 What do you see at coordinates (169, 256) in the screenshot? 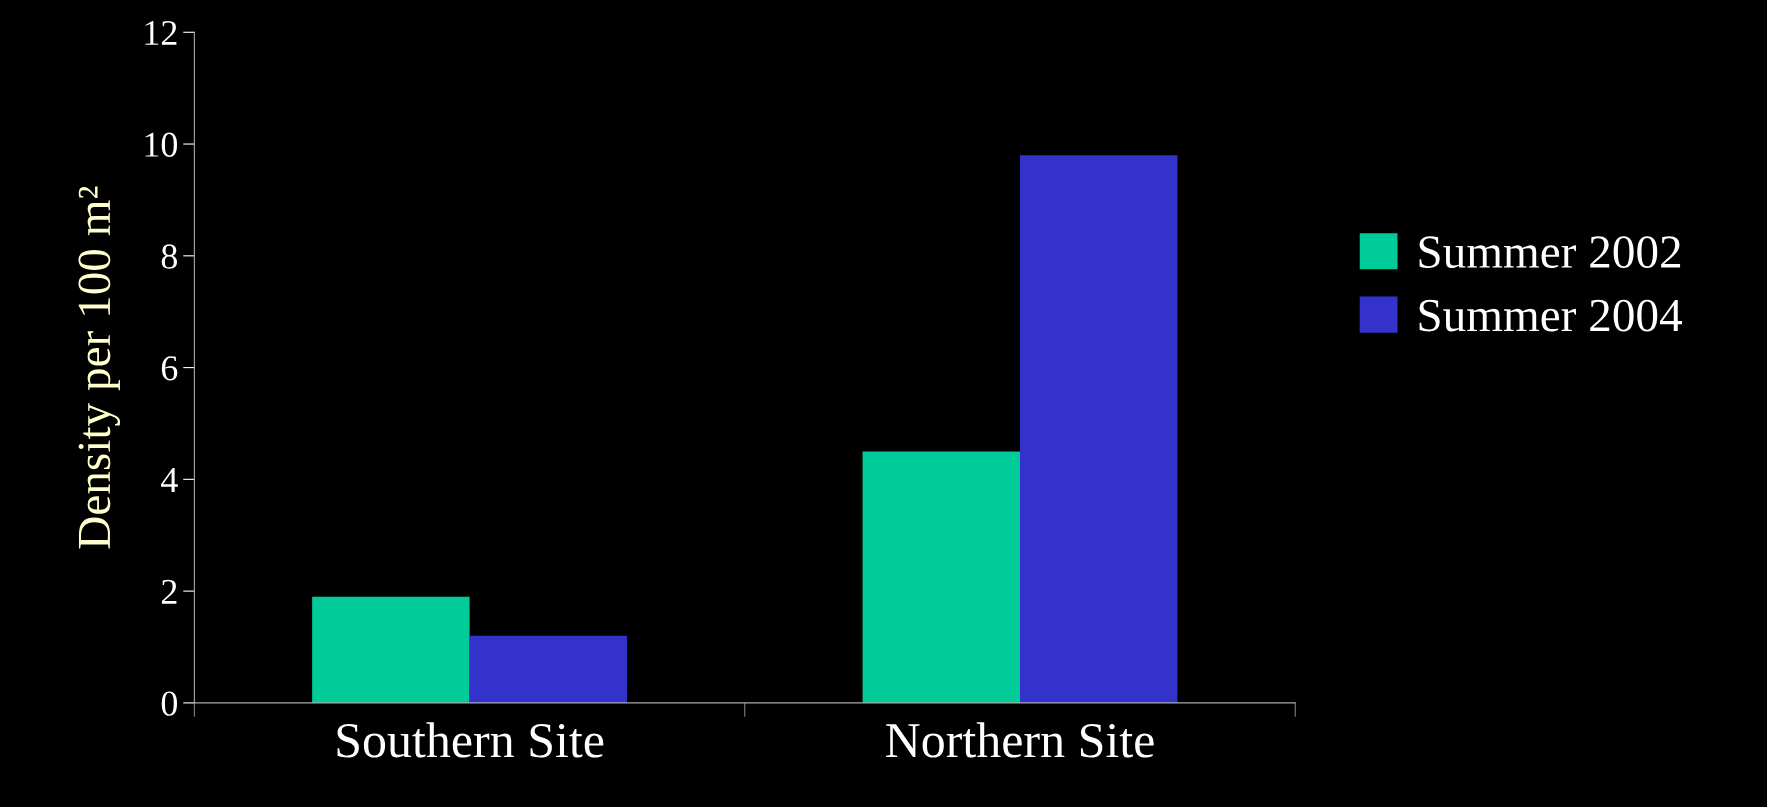
I see `y-tick-label: 8` at bounding box center [169, 256].